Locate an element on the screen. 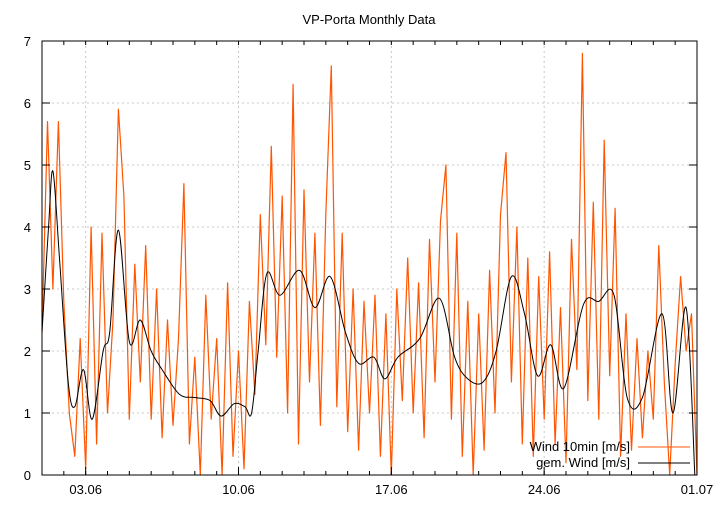  y-tick-label: 6 is located at coordinates (27, 103).